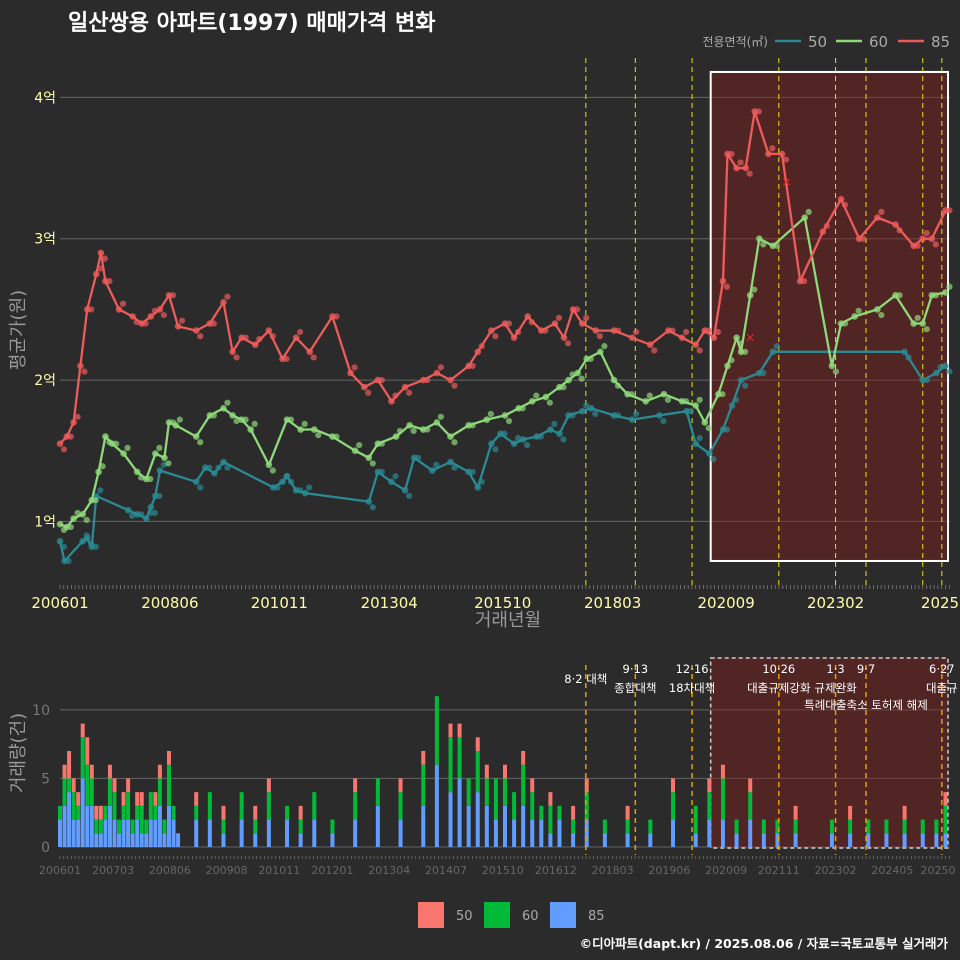  Describe the element at coordinates (279, 603) in the screenshot. I see `x-tick-label: 201011` at that location.